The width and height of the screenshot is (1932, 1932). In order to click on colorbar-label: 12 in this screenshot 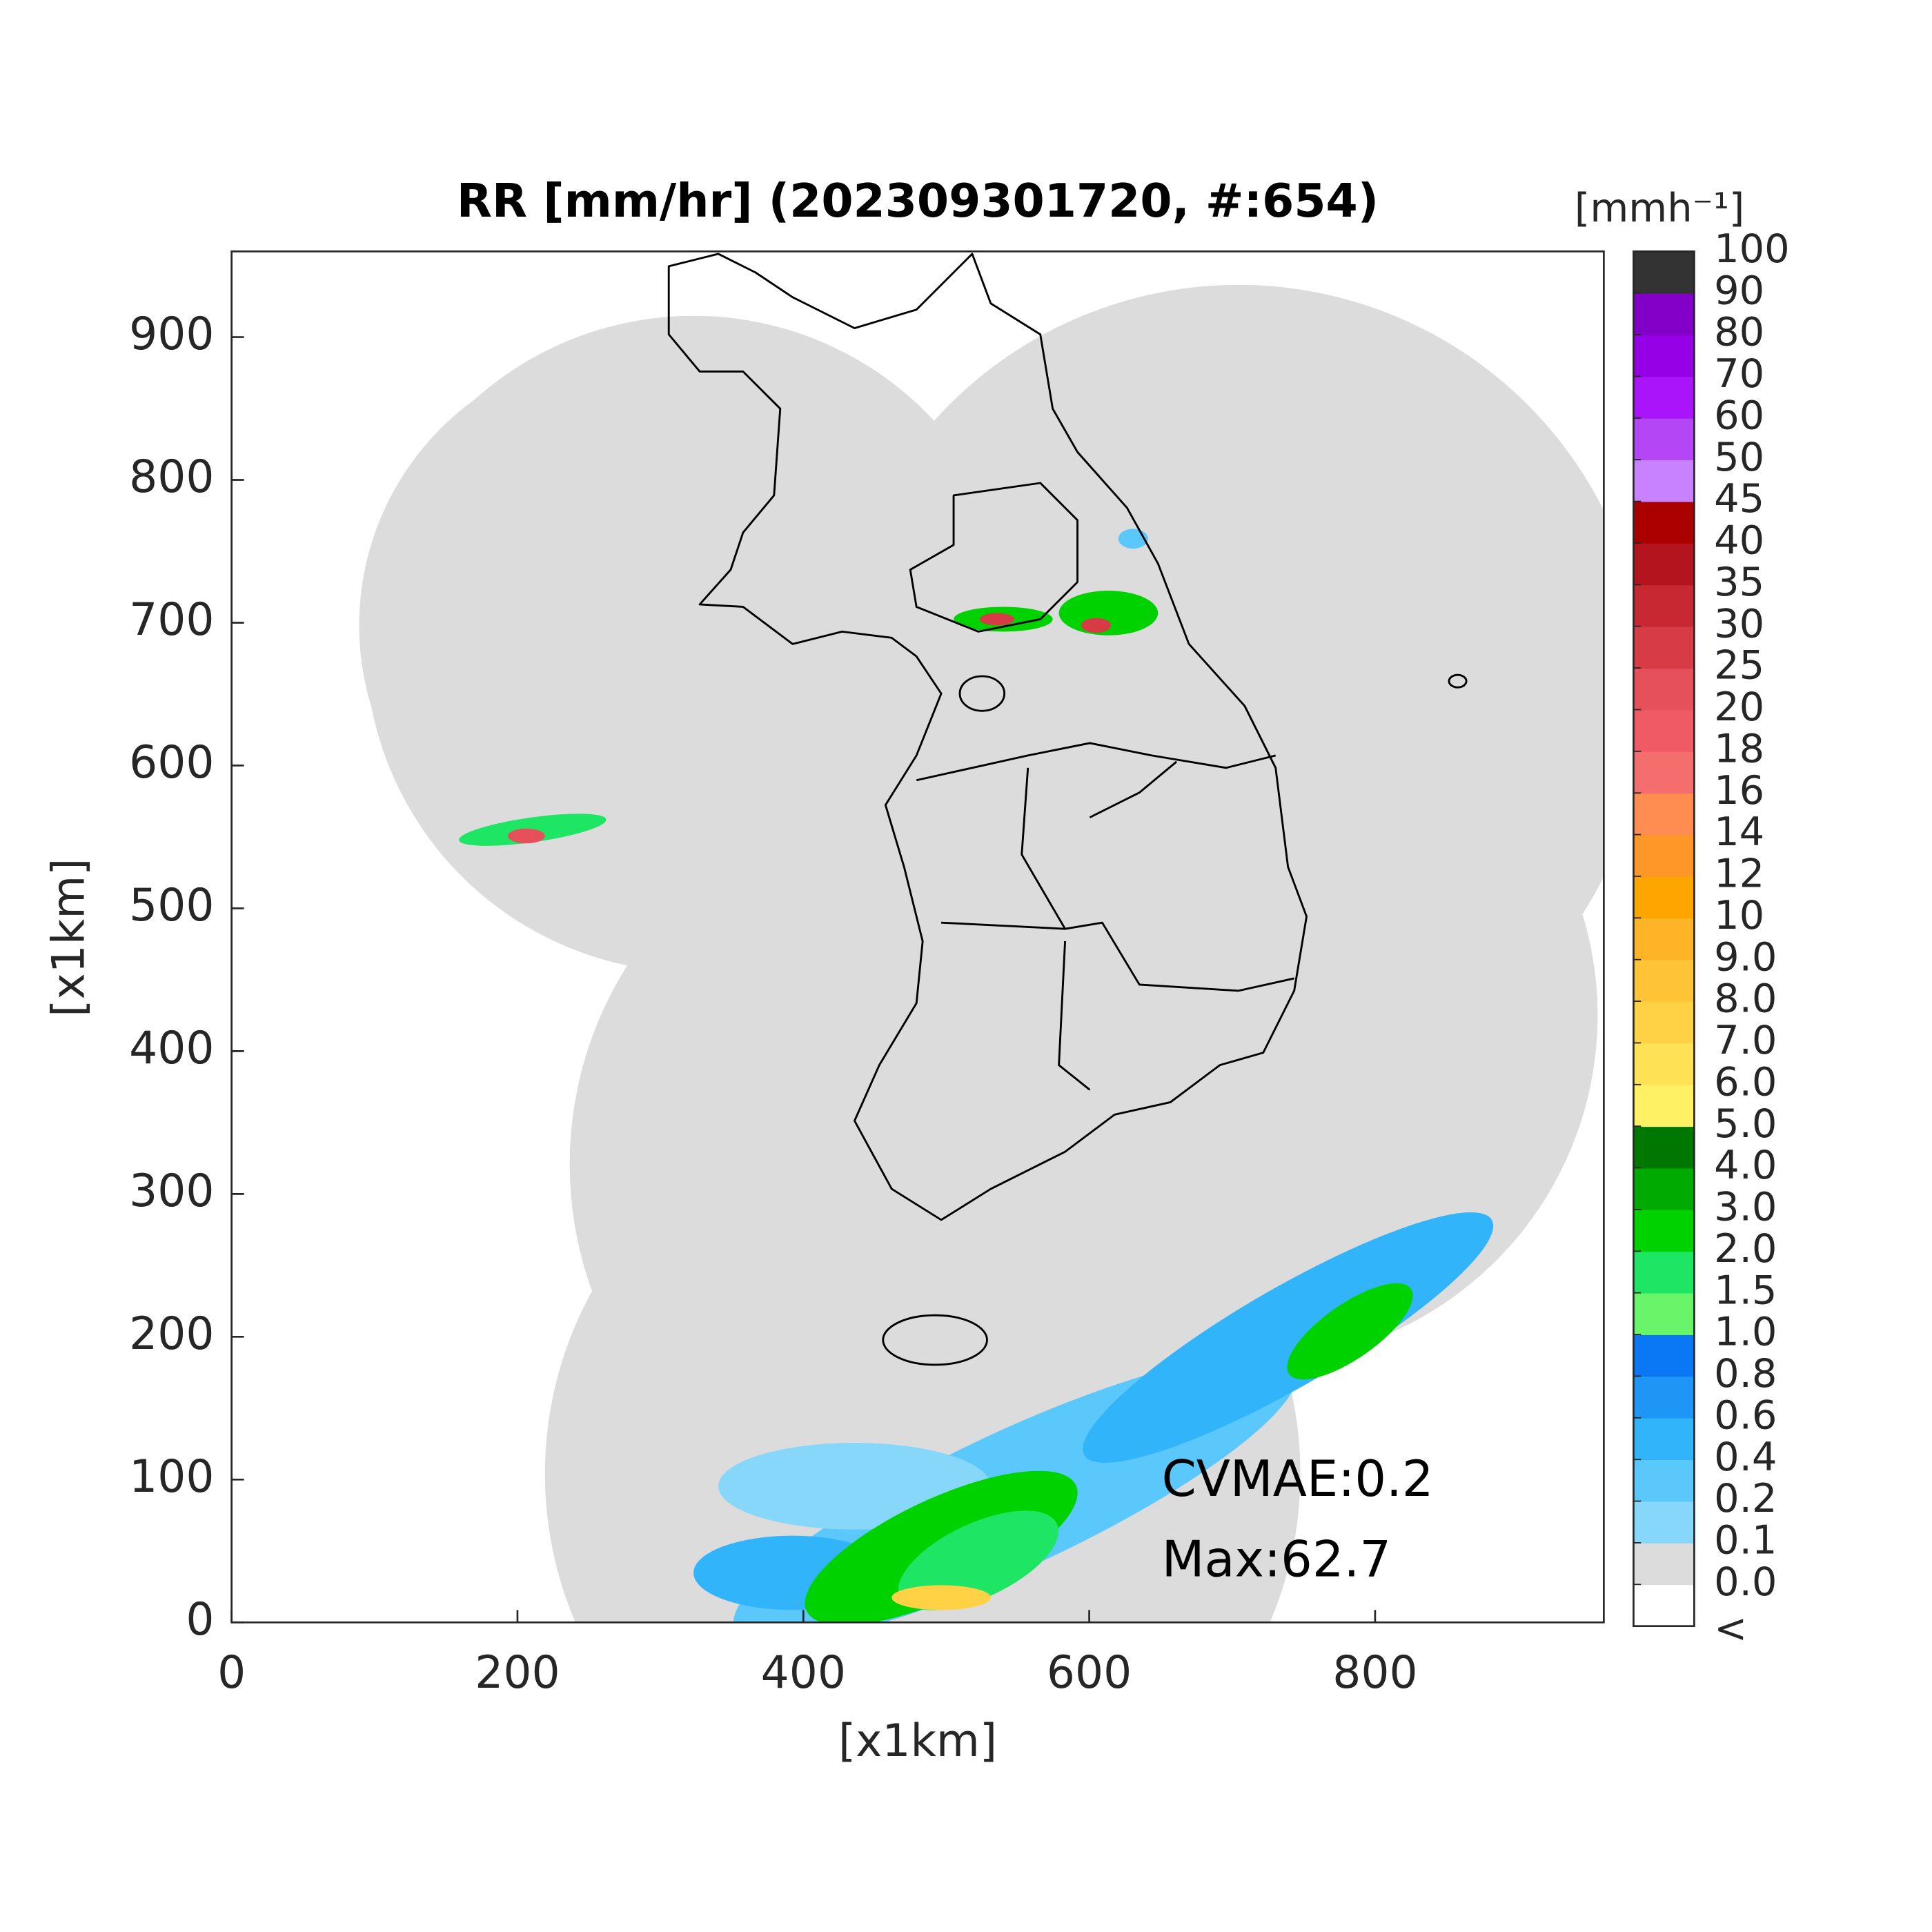, I will do `click(1739, 874)`.